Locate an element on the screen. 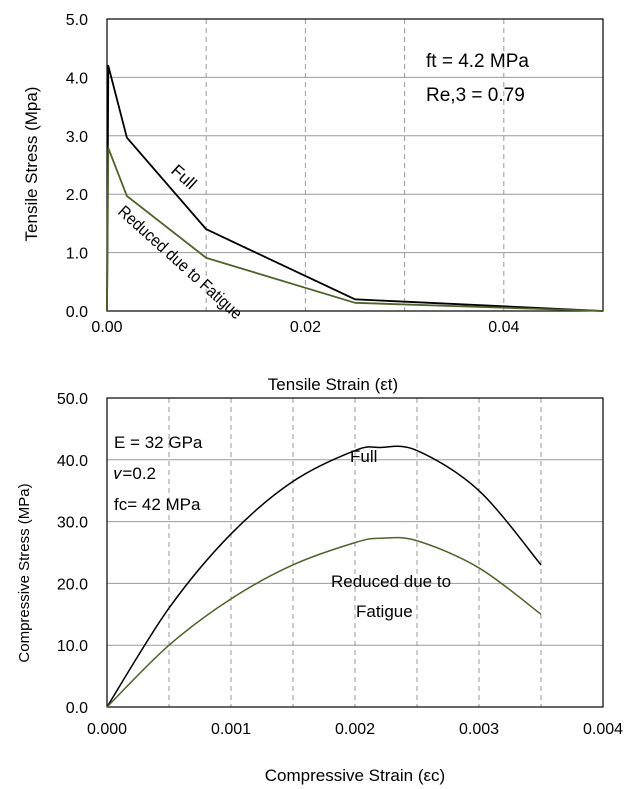 This screenshot has height=789, width=632. bottom-x-tick-label: 0.002 is located at coordinates (355, 729).